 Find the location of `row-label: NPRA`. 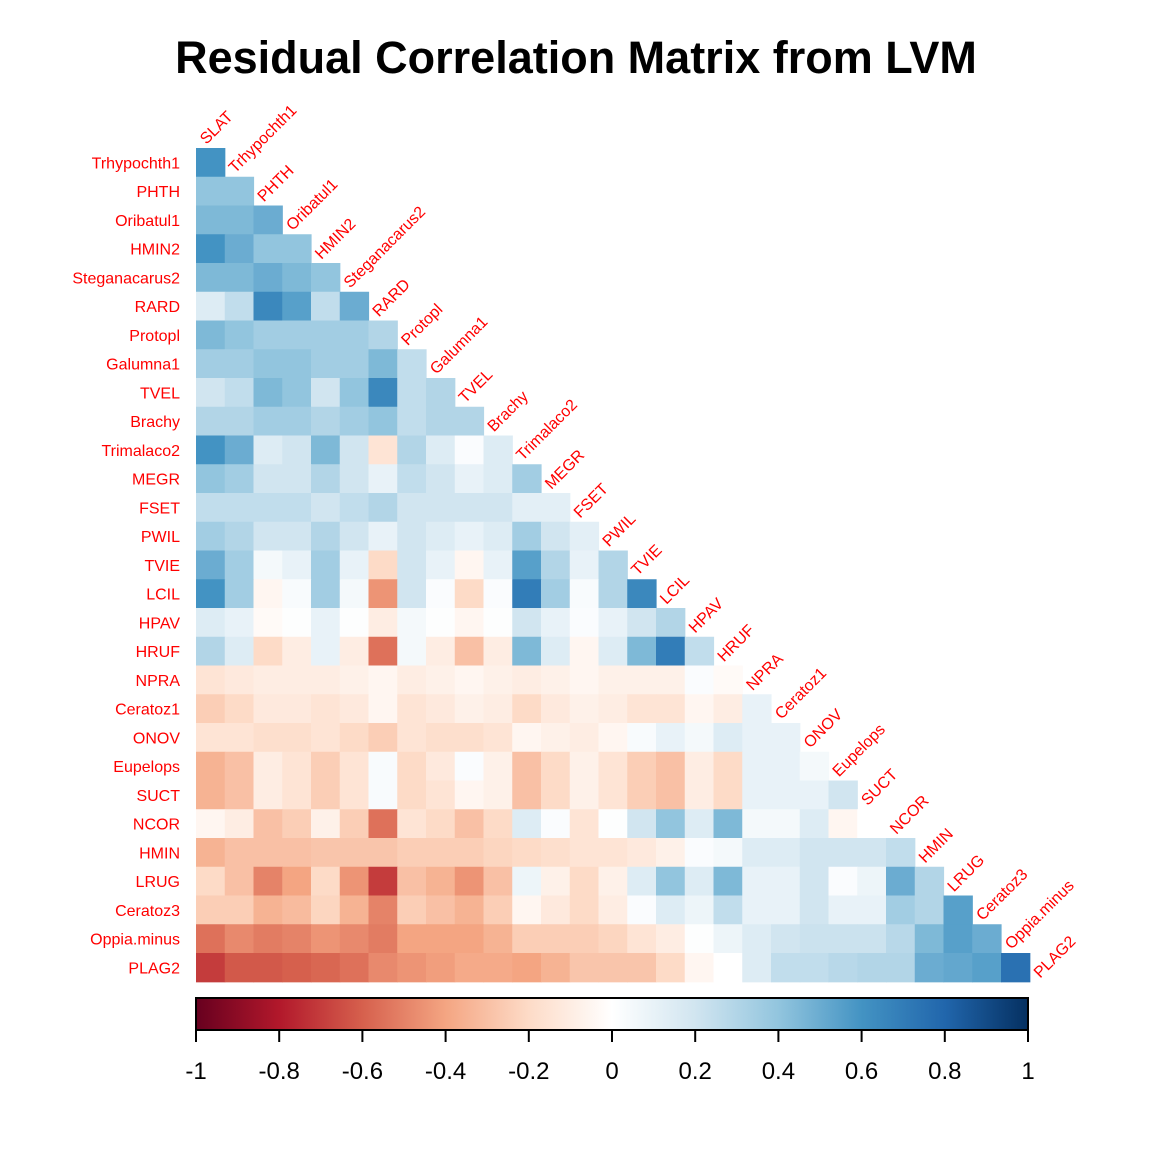

row-label: NPRA is located at coordinates (158, 681).